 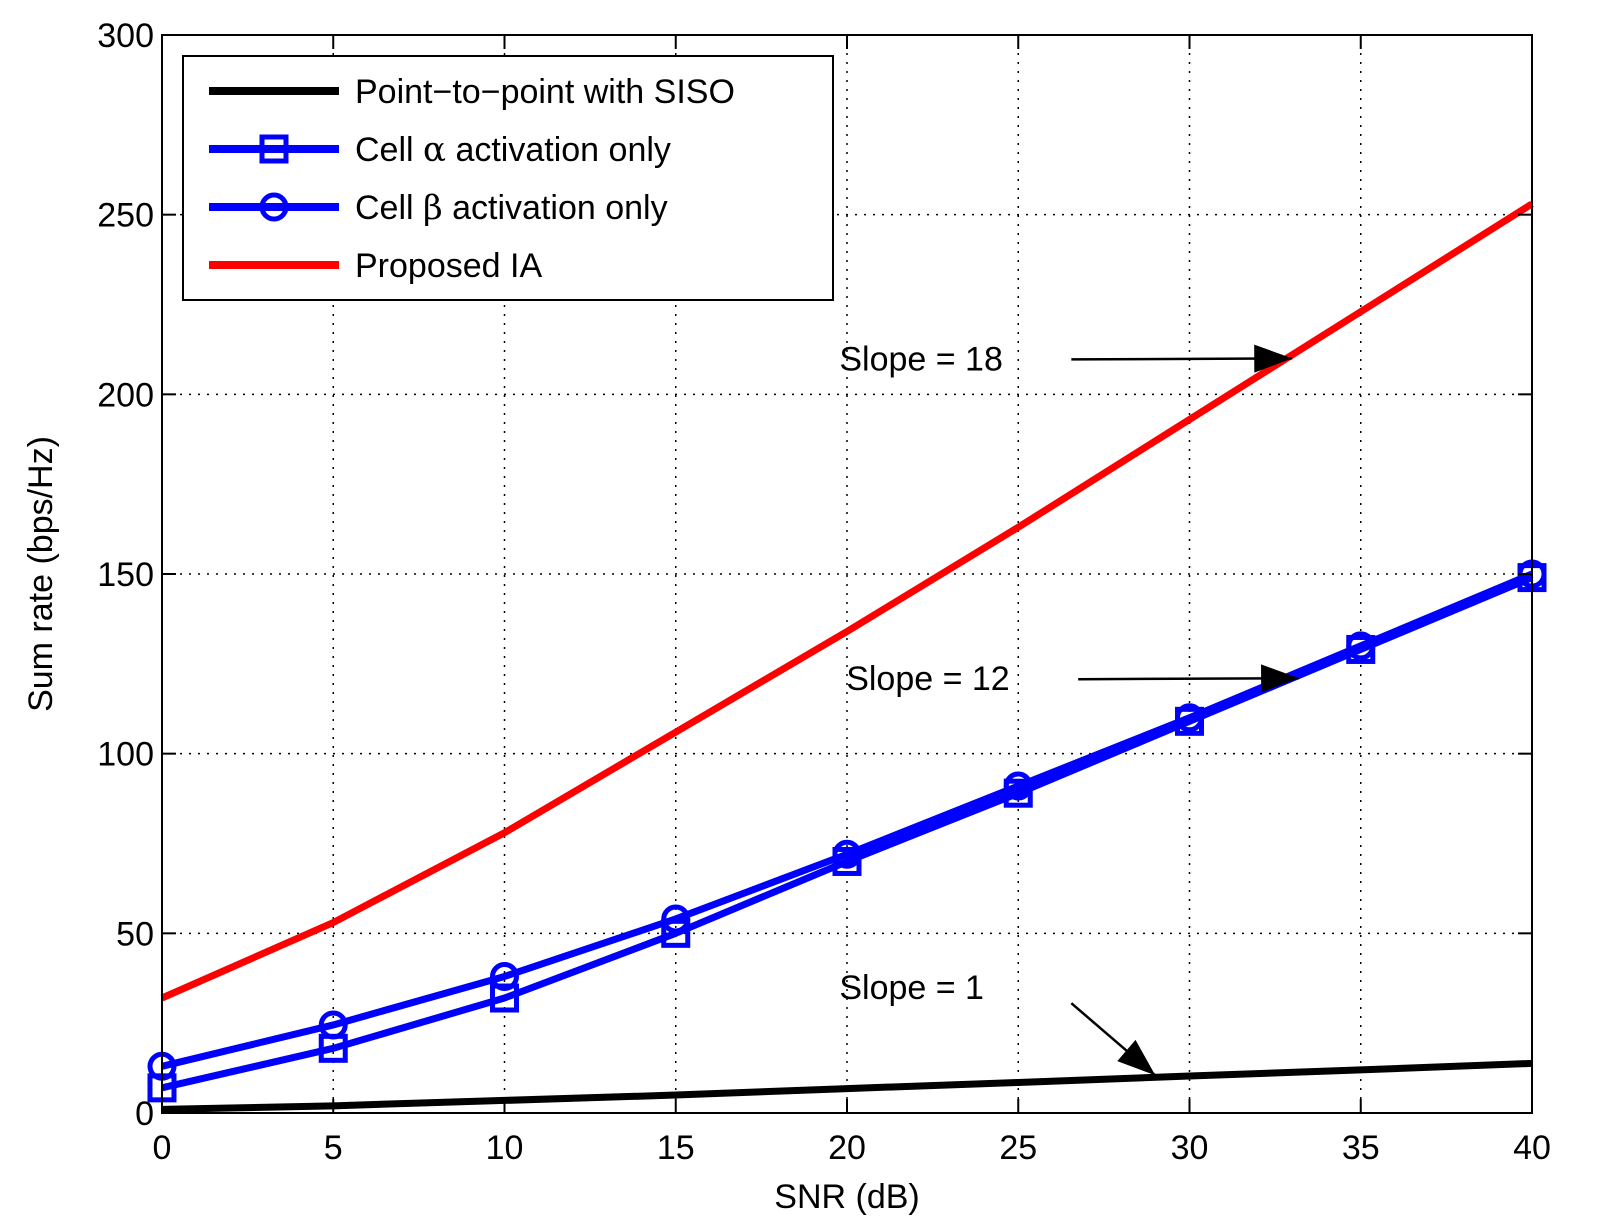 I want to click on y-tick-label: 250, so click(x=125, y=216).